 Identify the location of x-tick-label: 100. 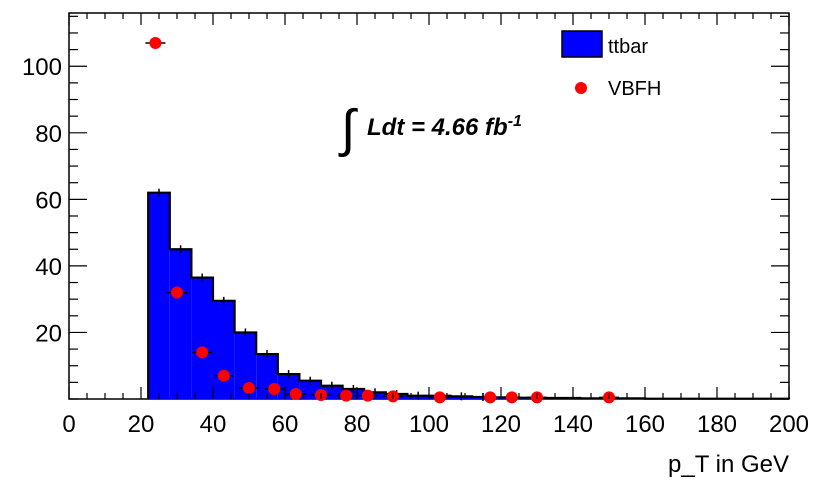
(429, 424).